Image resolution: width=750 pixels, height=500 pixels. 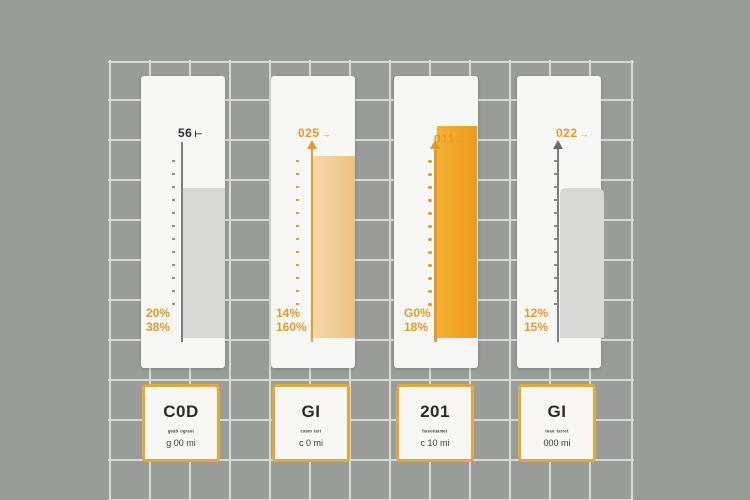 What do you see at coordinates (291, 327) in the screenshot?
I see `gauge-bottom-label: 160%` at bounding box center [291, 327].